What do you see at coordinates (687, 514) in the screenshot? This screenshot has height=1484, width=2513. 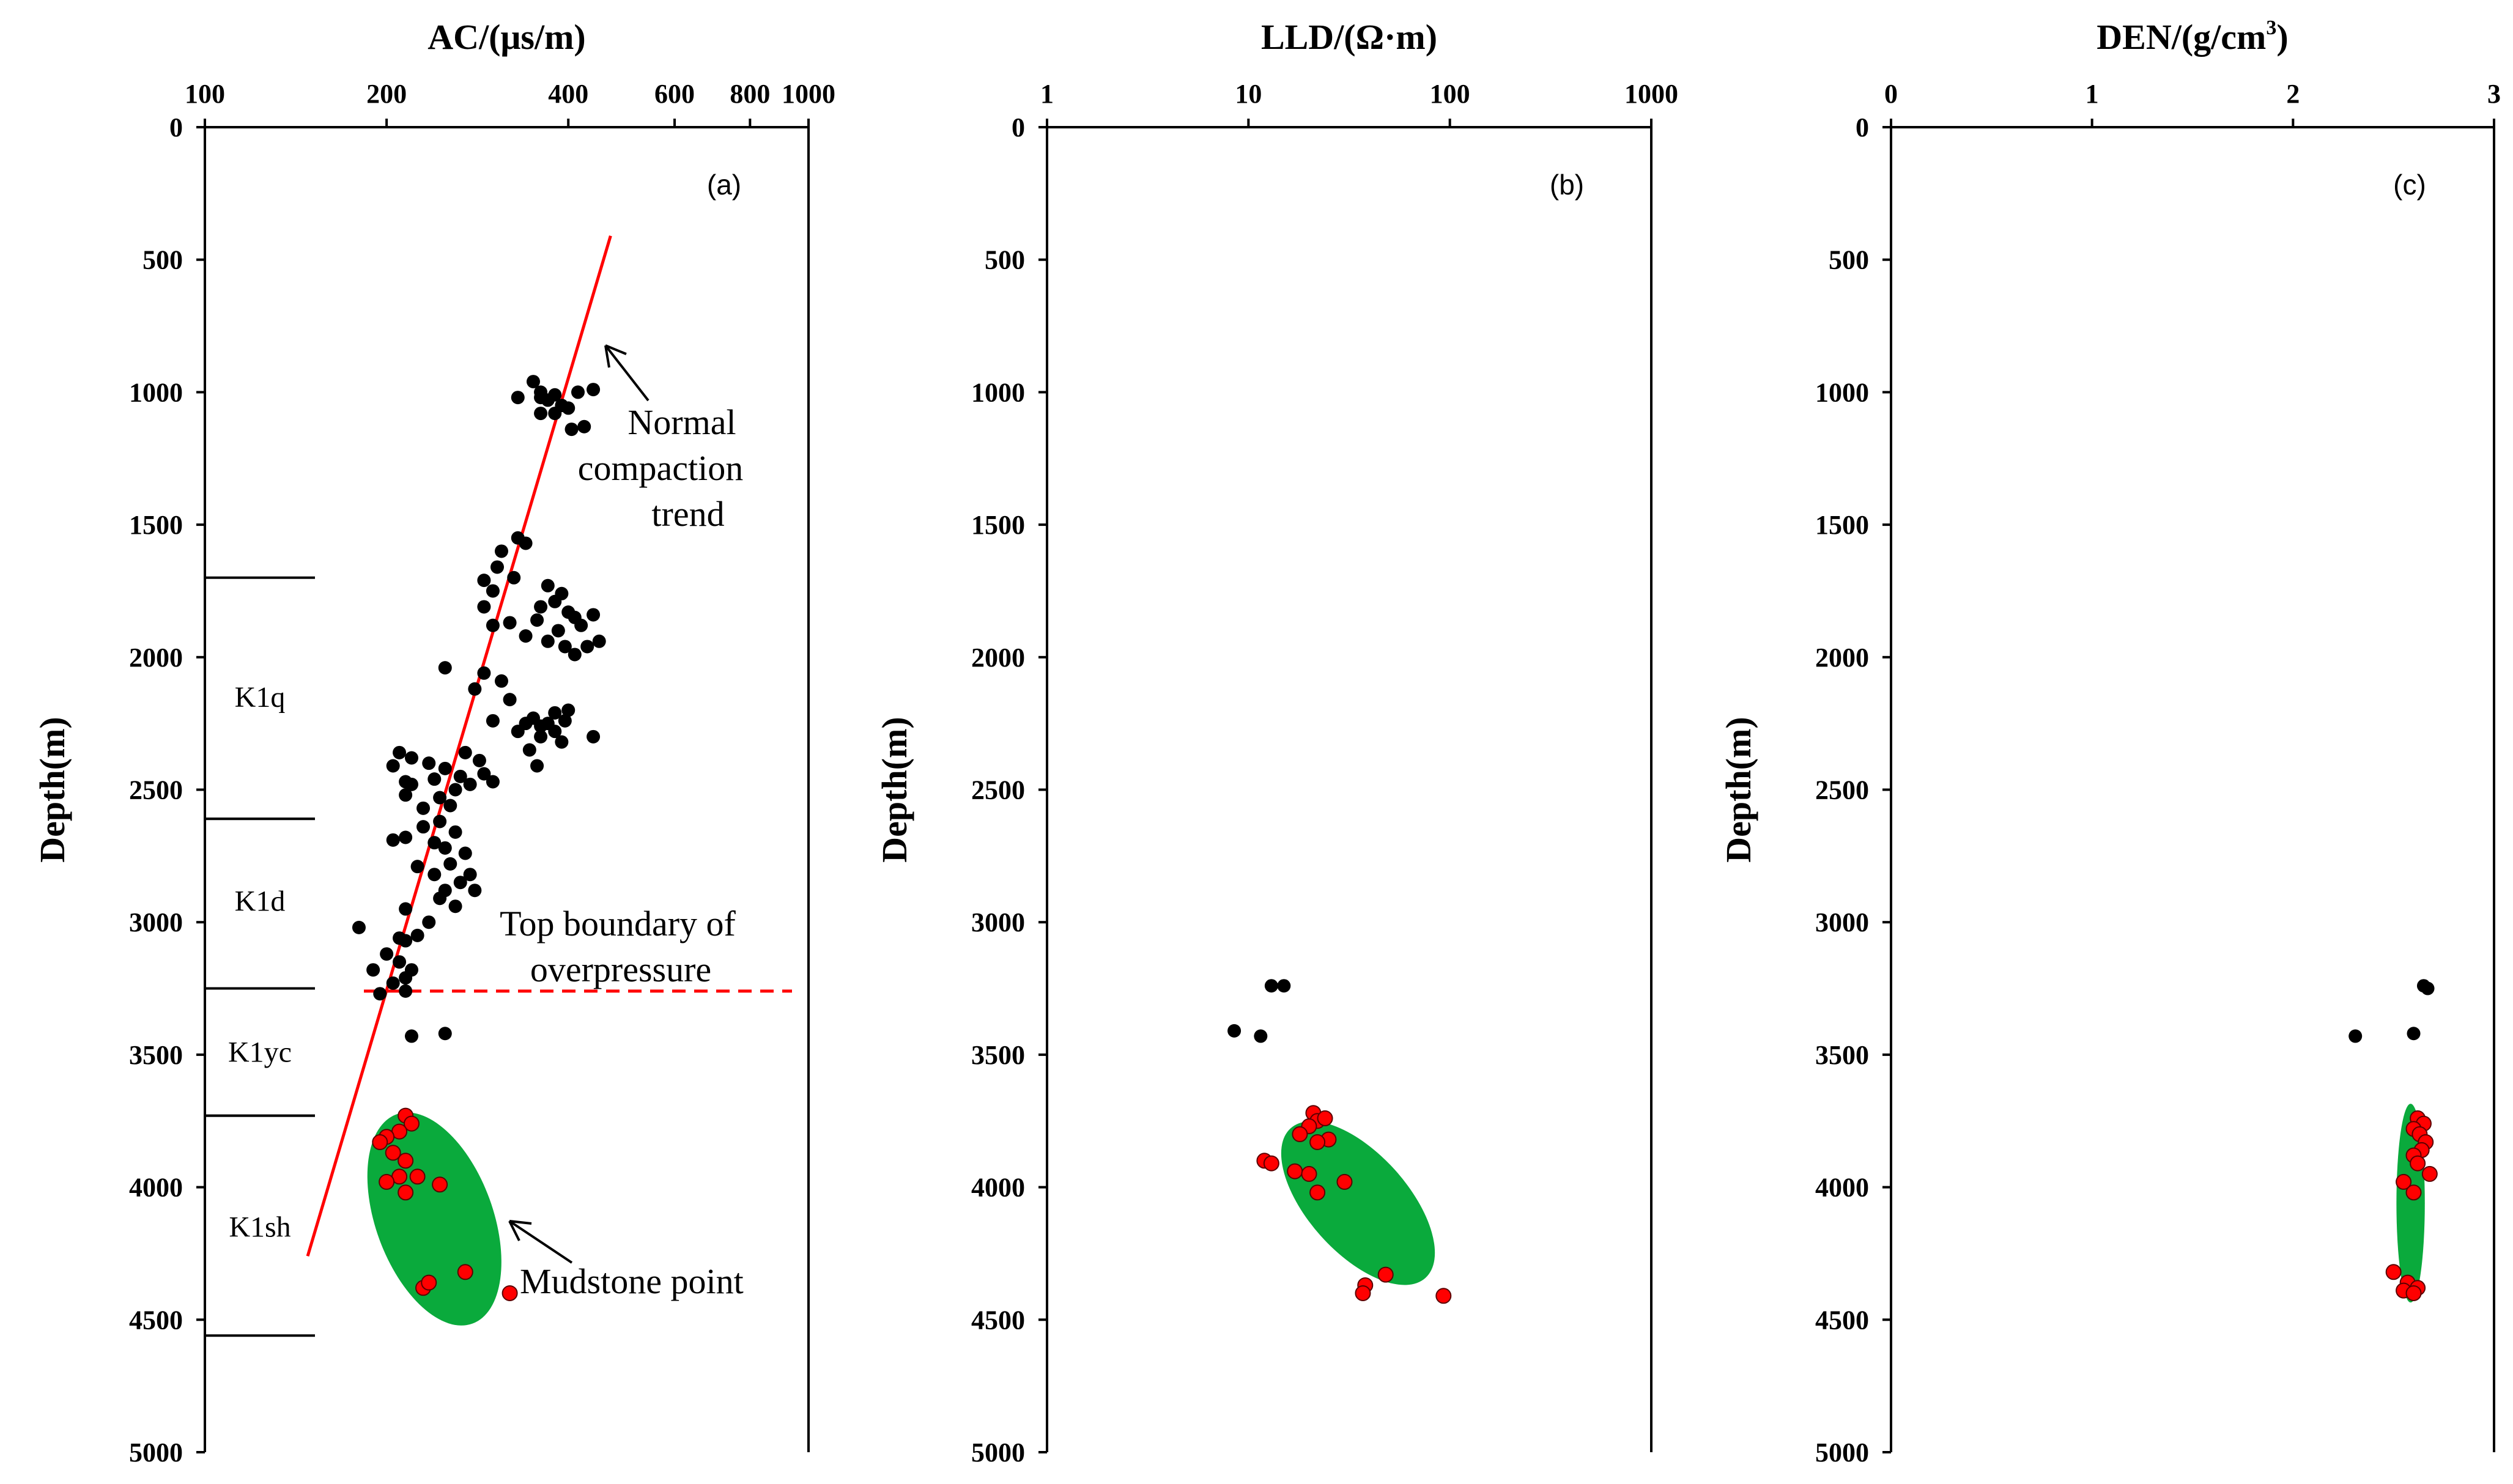 I see `trend-annotation: trend` at bounding box center [687, 514].